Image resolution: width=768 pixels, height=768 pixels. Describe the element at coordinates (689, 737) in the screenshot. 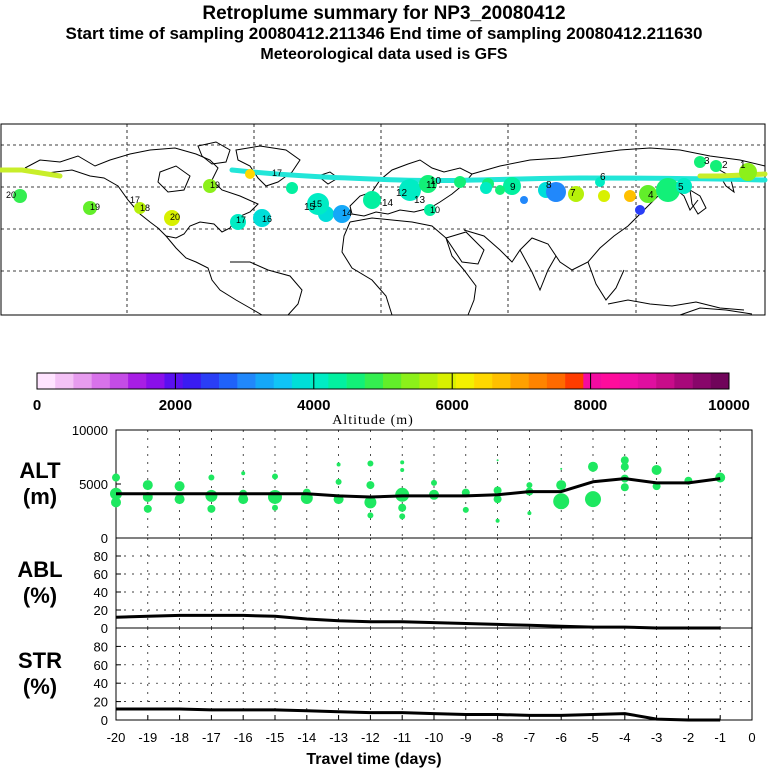

I see `x-tick-label: -2` at that location.